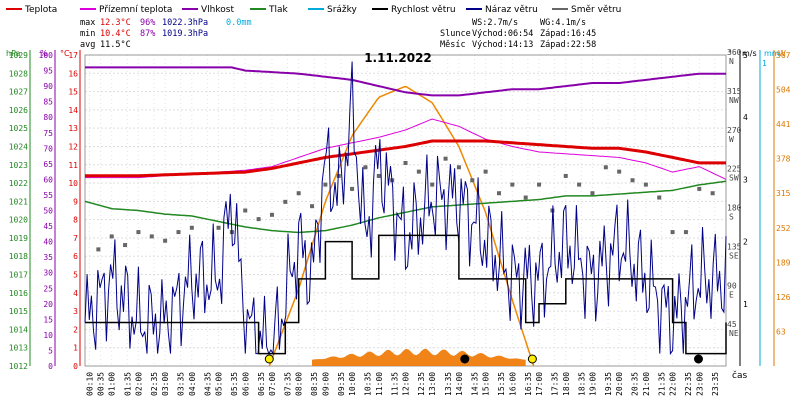 Image resolution: width=800 pixels, height=400 pixels. What do you see at coordinates (698, 359) in the screenshot?
I see `moonset-marker` at bounding box center [698, 359].